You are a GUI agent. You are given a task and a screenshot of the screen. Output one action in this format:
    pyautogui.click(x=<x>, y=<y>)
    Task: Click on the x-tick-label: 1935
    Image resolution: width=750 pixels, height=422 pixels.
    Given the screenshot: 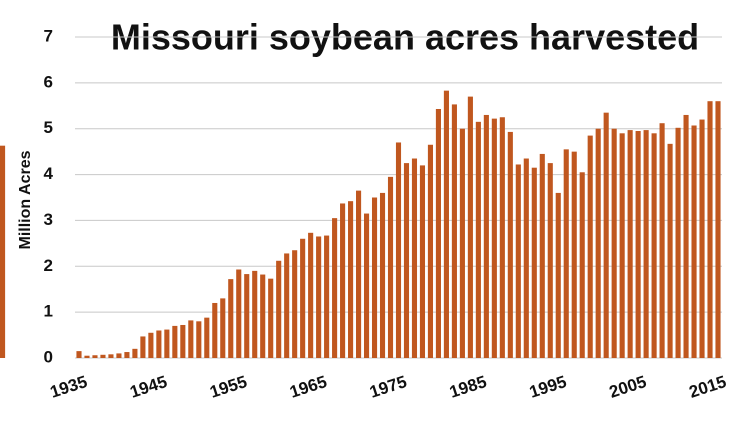 What is the action you would take?
    pyautogui.click(x=69, y=387)
    